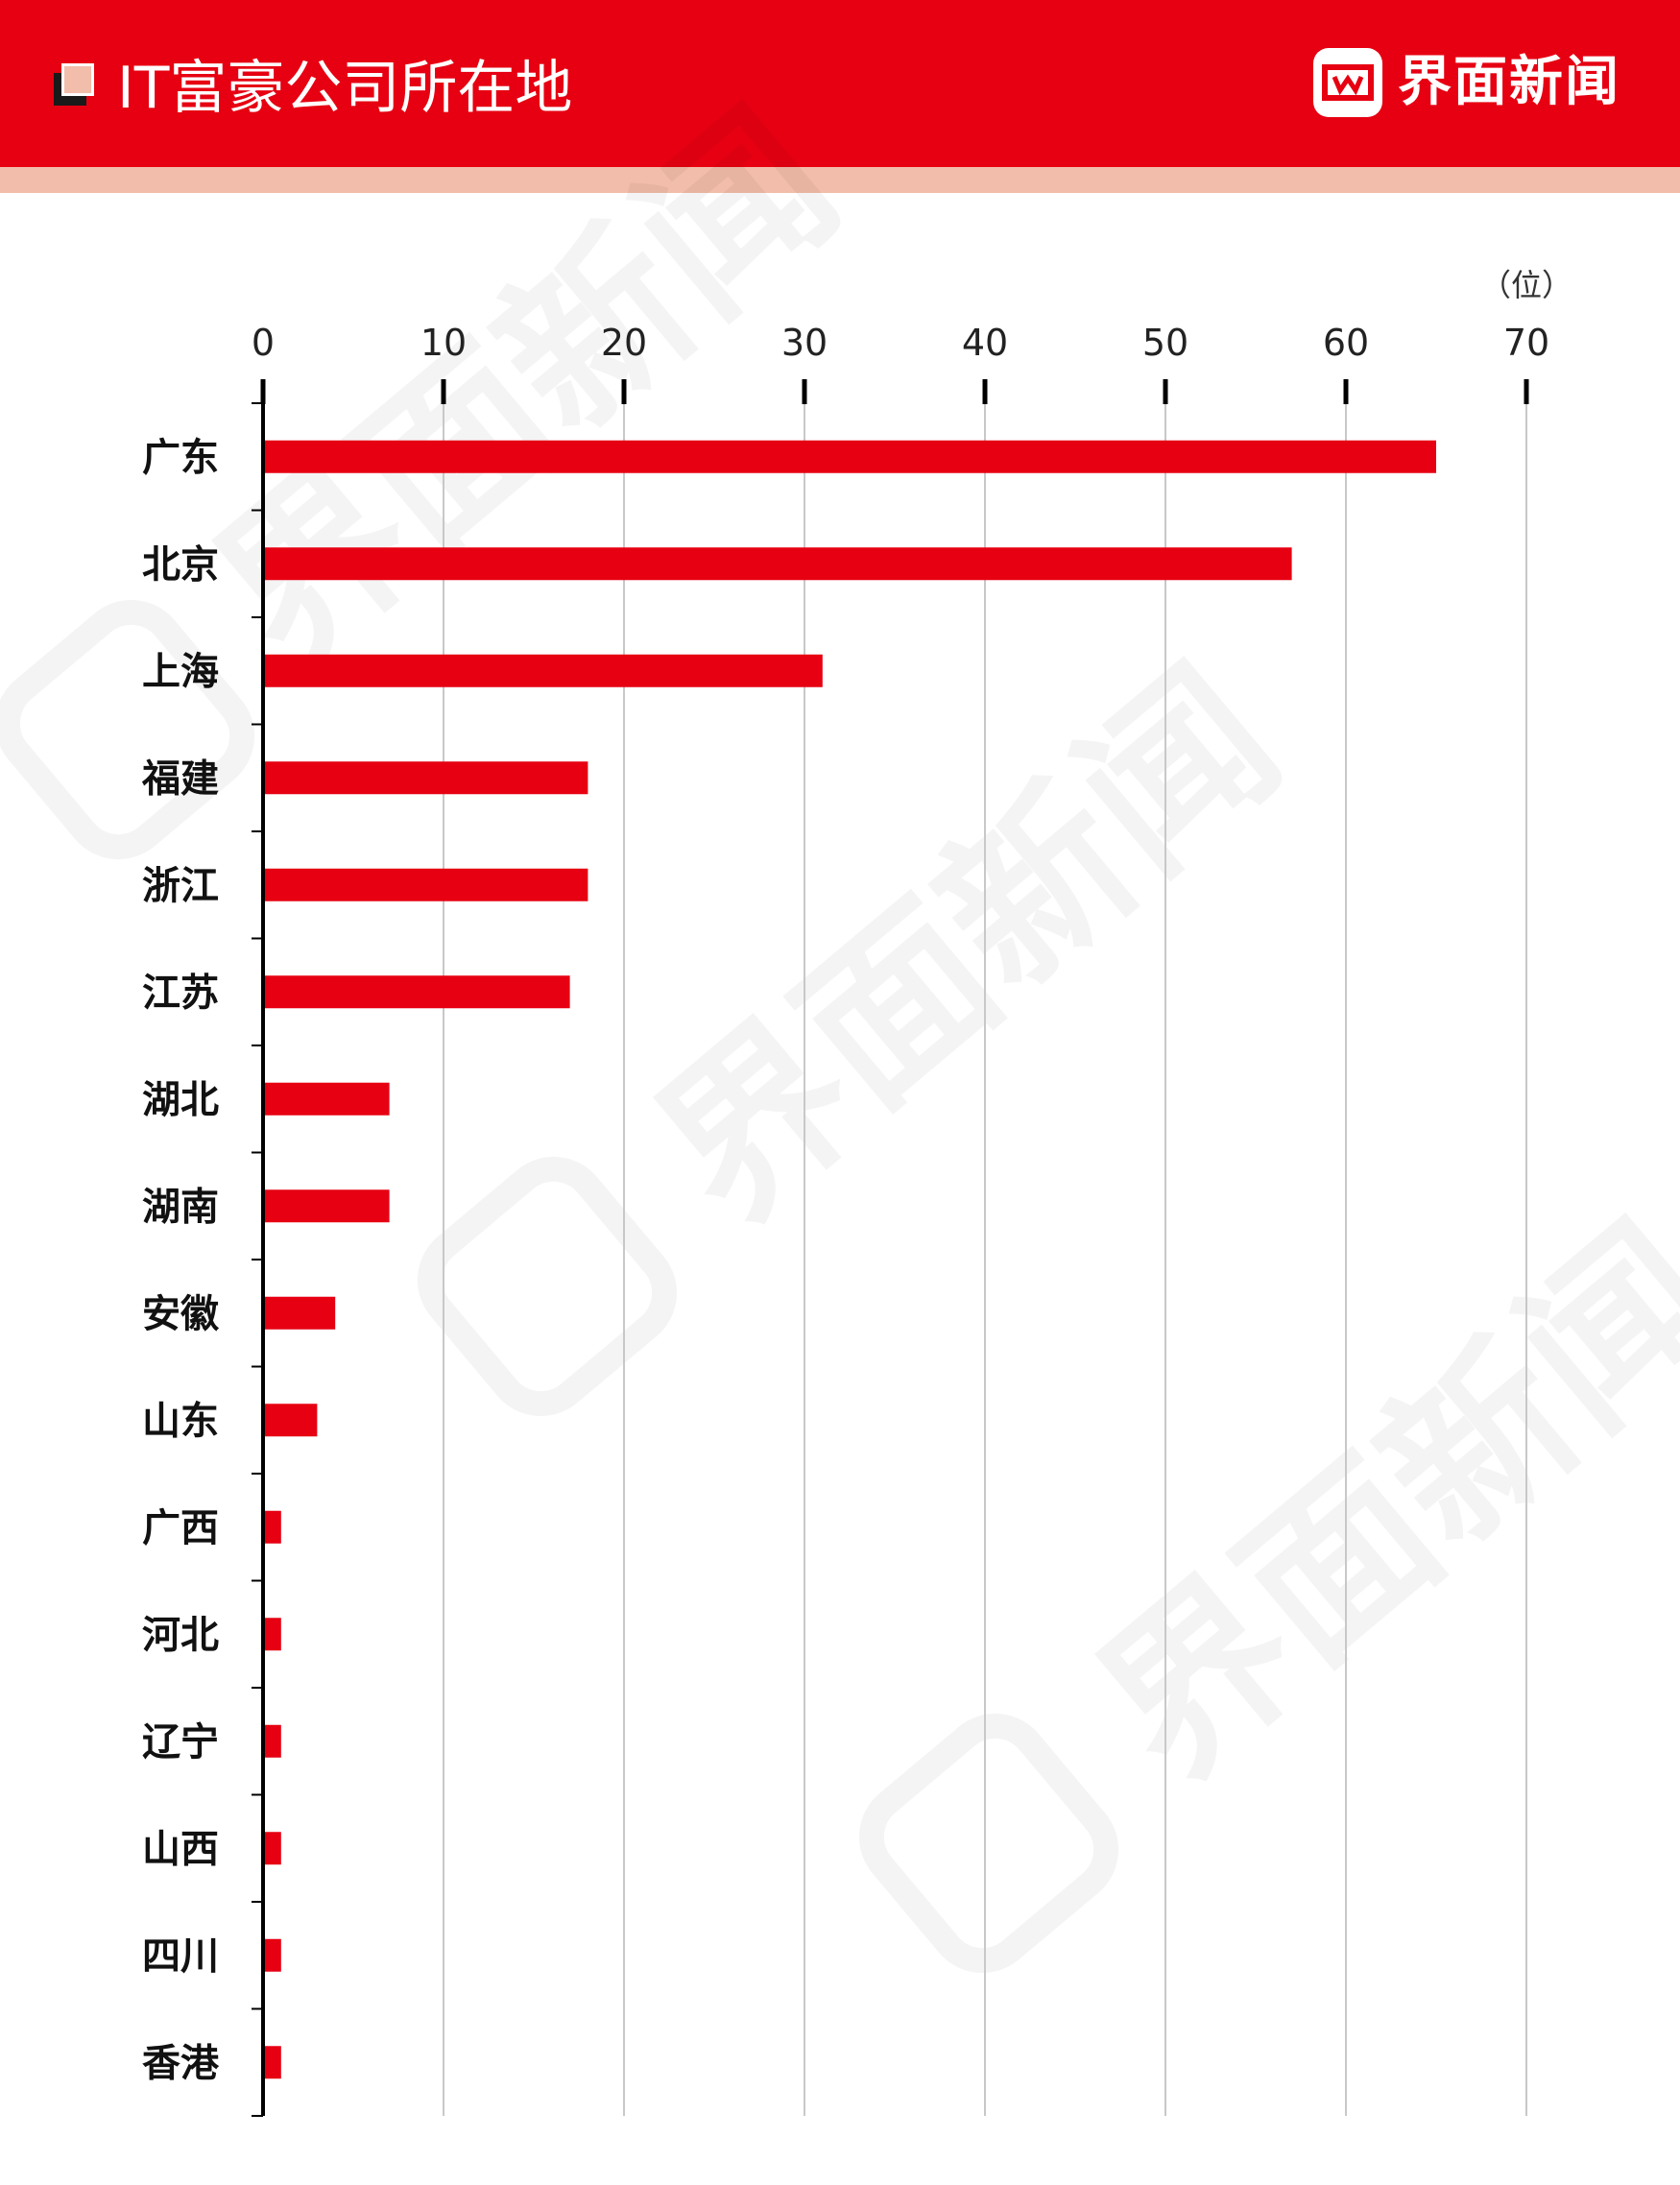  What do you see at coordinates (263, 343) in the screenshot?
I see `x-tick-label: 0` at bounding box center [263, 343].